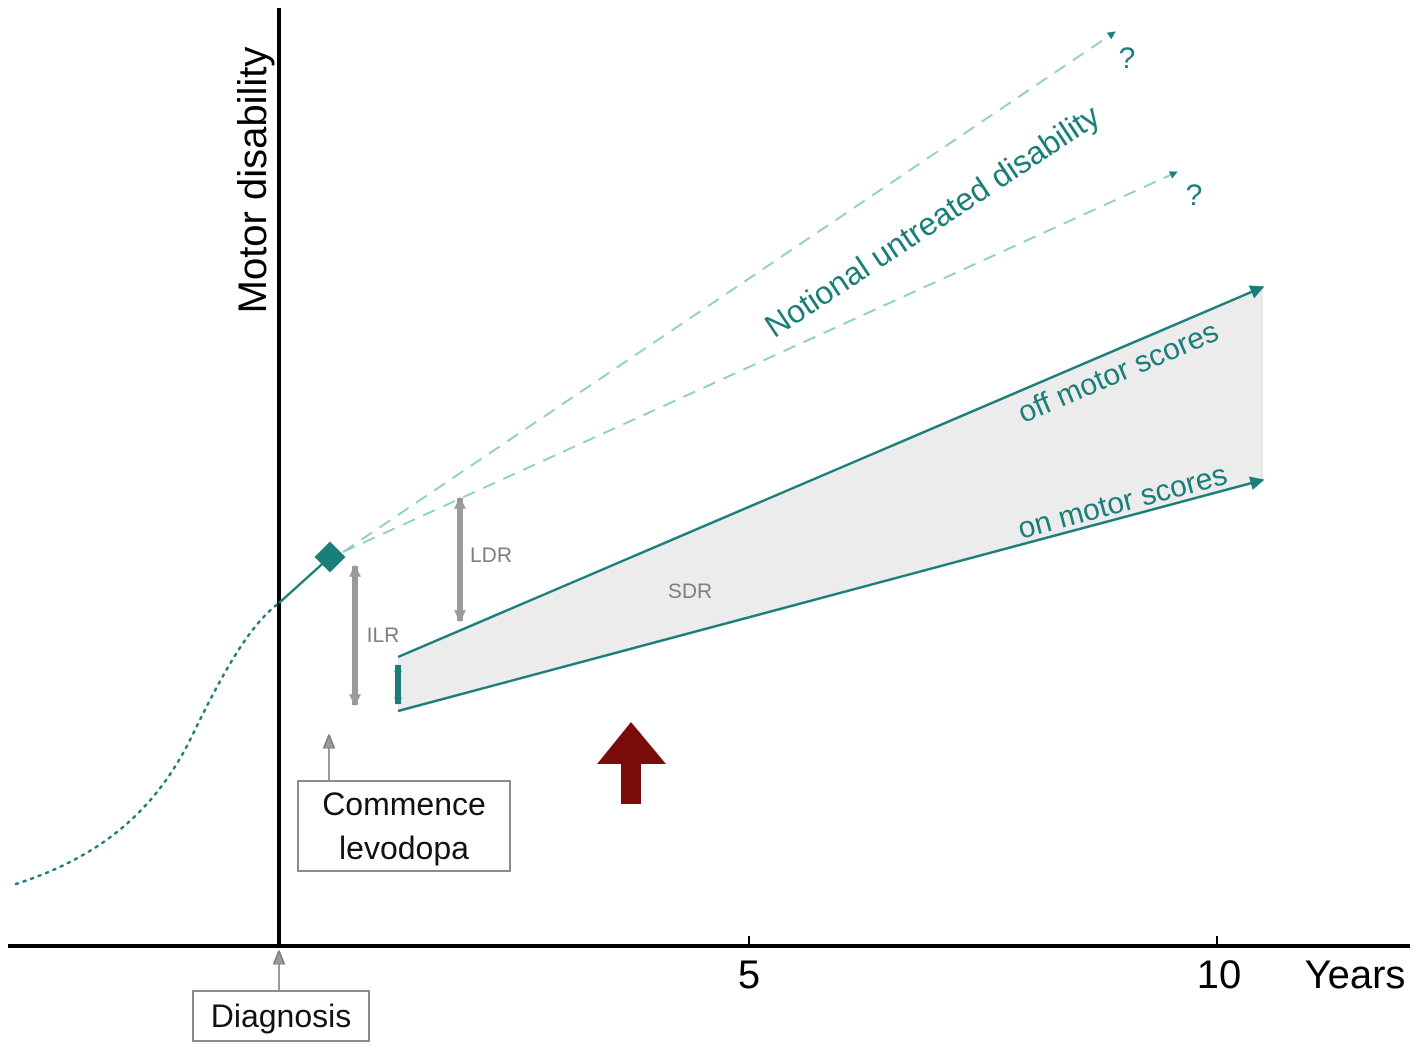 The image size is (1418, 1048). What do you see at coordinates (631, 763) in the screenshot?
I see `red-up-arrow` at bounding box center [631, 763].